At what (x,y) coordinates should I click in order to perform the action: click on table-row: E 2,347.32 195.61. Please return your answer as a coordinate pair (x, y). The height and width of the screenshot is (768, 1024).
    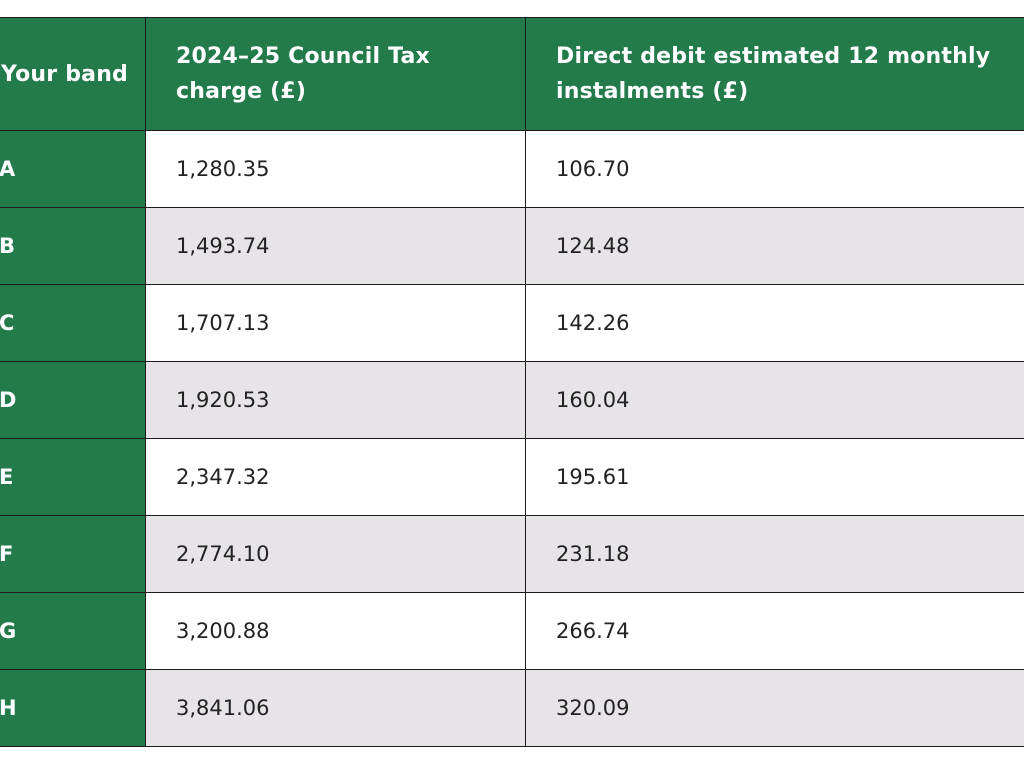
    Looking at the image, I should click on (512, 477).